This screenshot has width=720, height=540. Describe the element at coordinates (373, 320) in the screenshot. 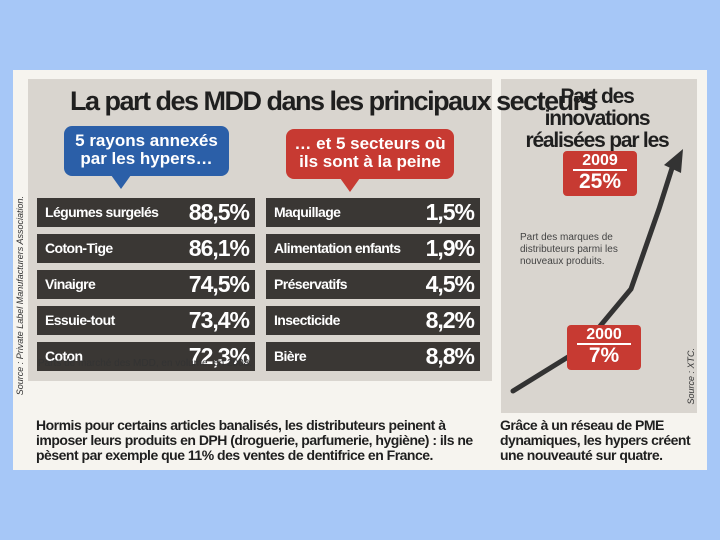

I see `right-row: Insecticide 8,2%` at that location.